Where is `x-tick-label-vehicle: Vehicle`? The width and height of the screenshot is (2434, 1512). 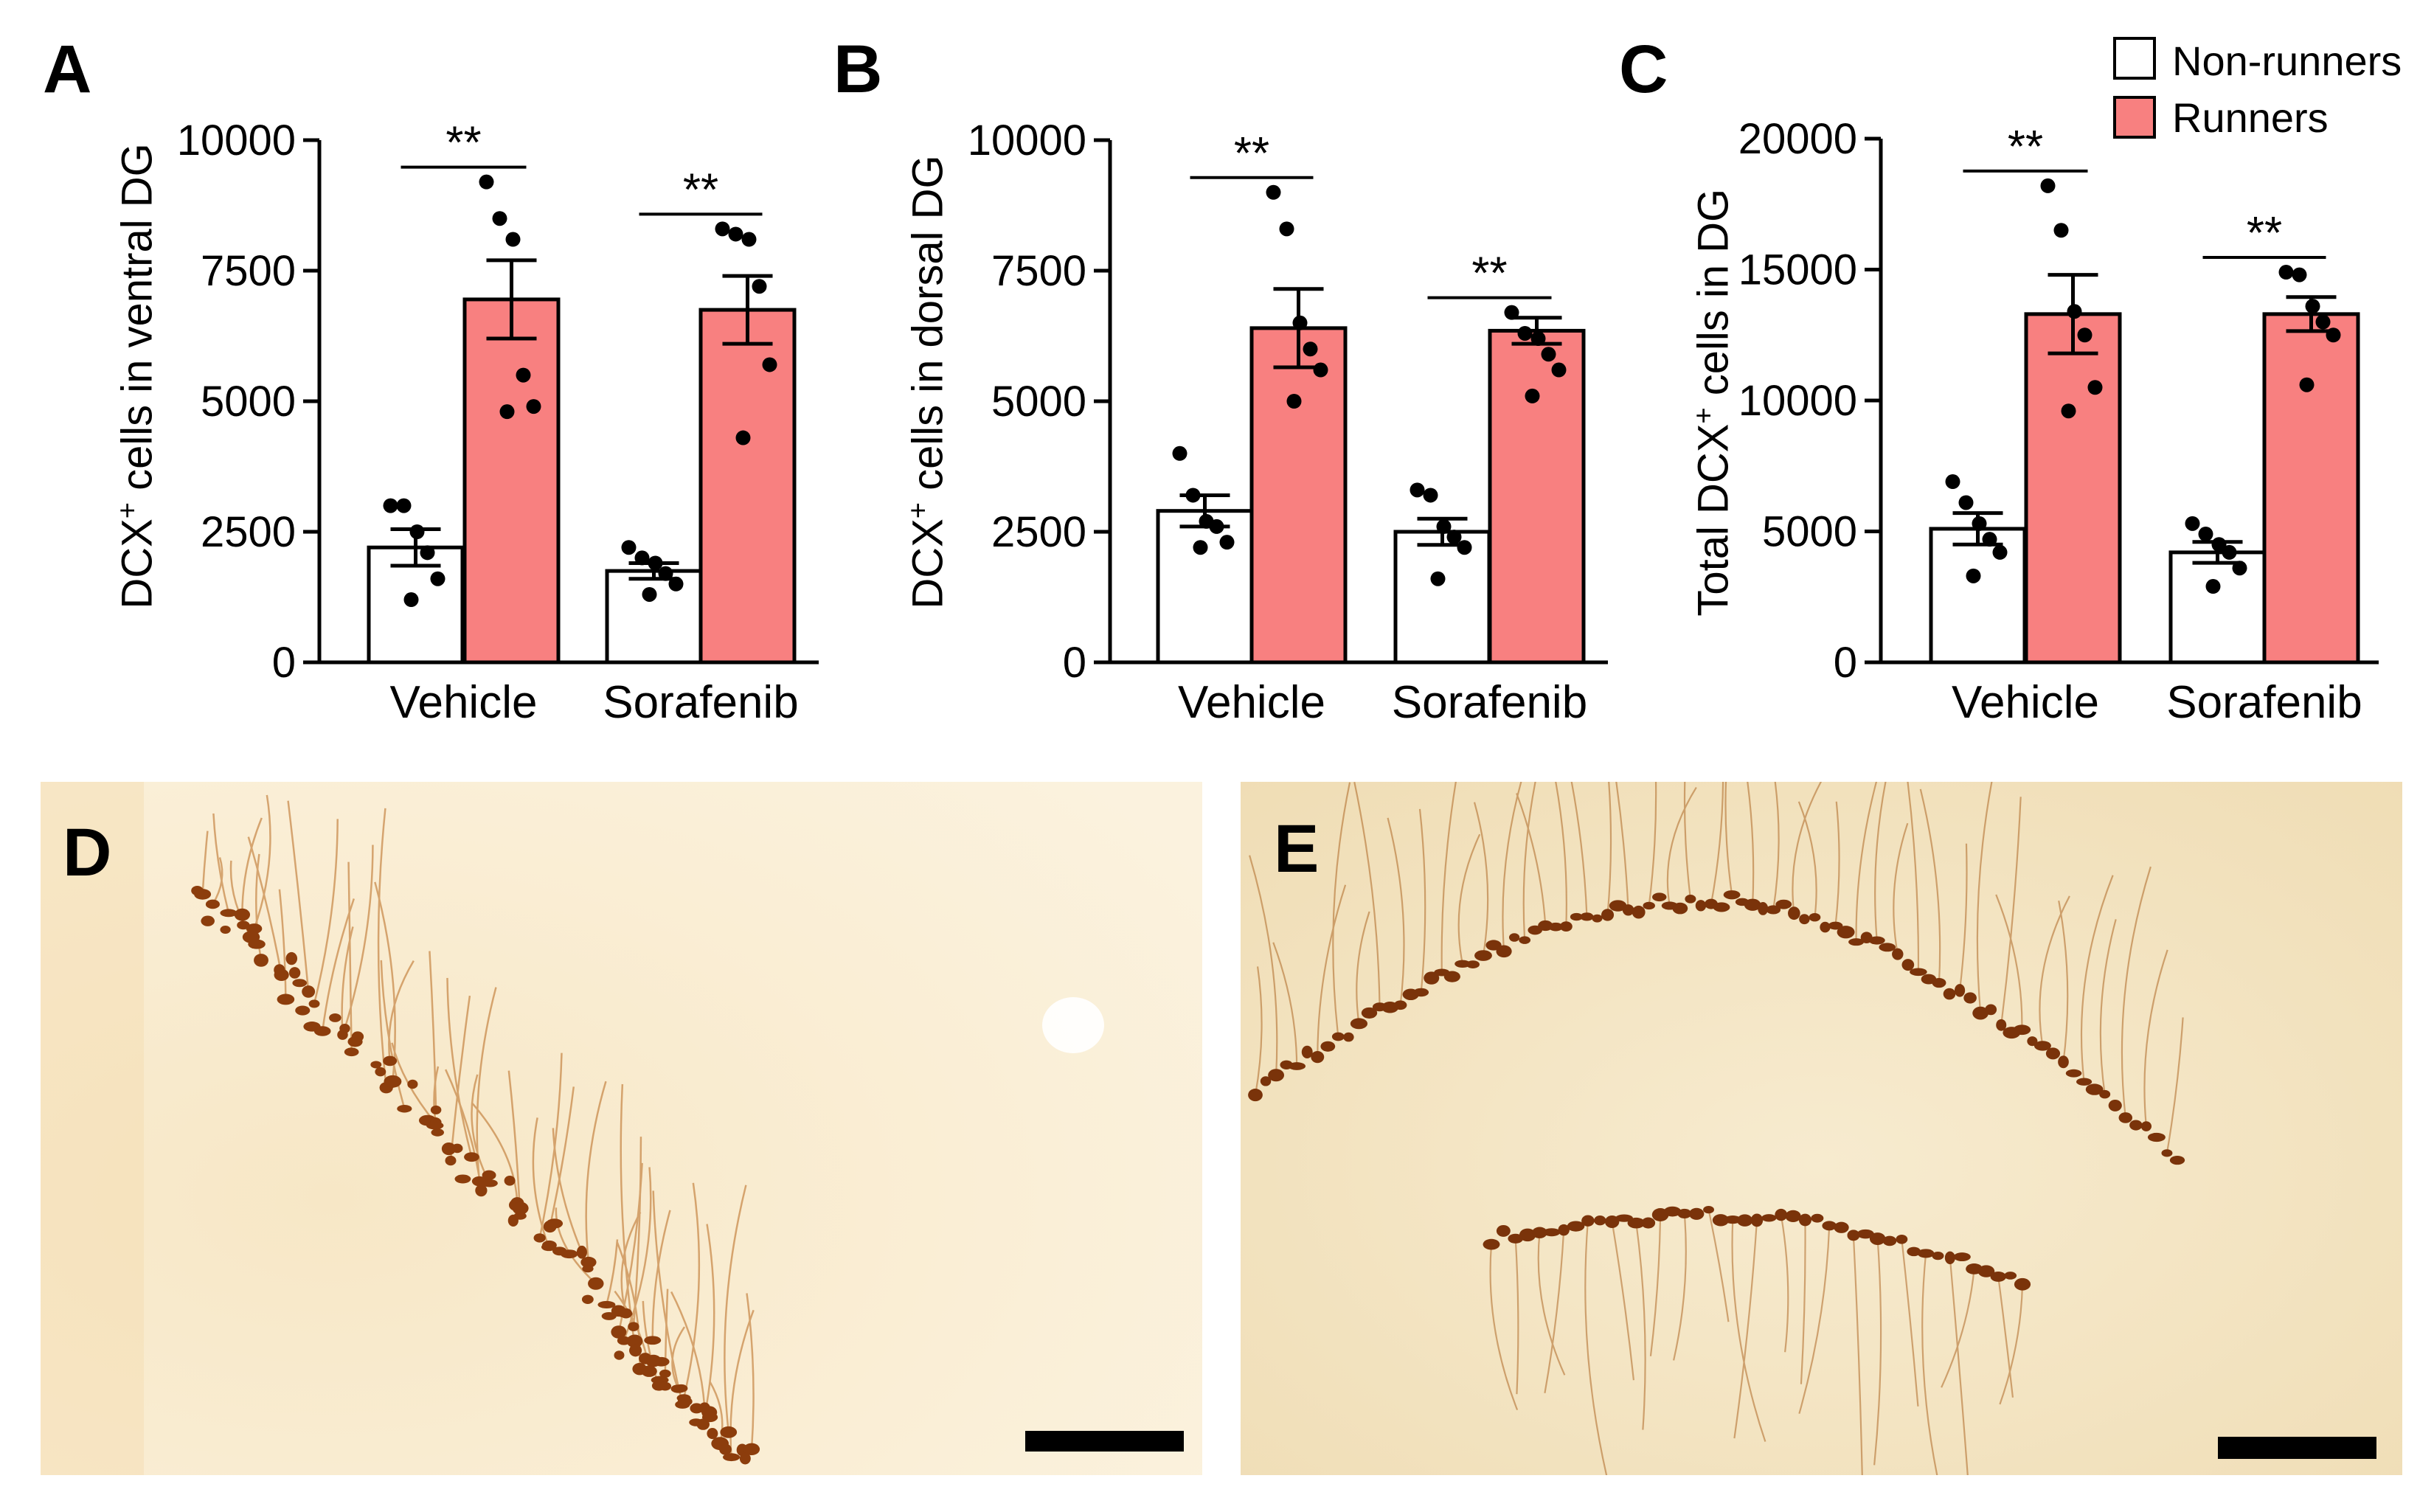
x-tick-label-vehicle: Vehicle is located at coordinates (1251, 702).